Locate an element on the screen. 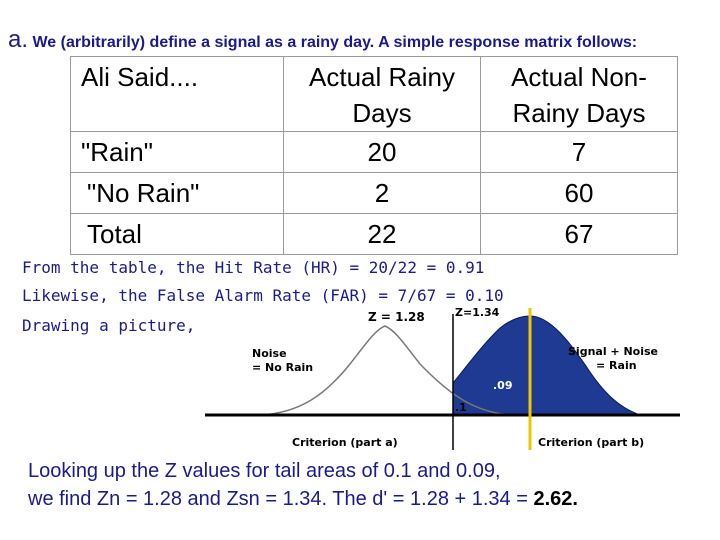 This screenshot has width=720, height=540. row-label-no-rain: "No Rain" is located at coordinates (177, 193).